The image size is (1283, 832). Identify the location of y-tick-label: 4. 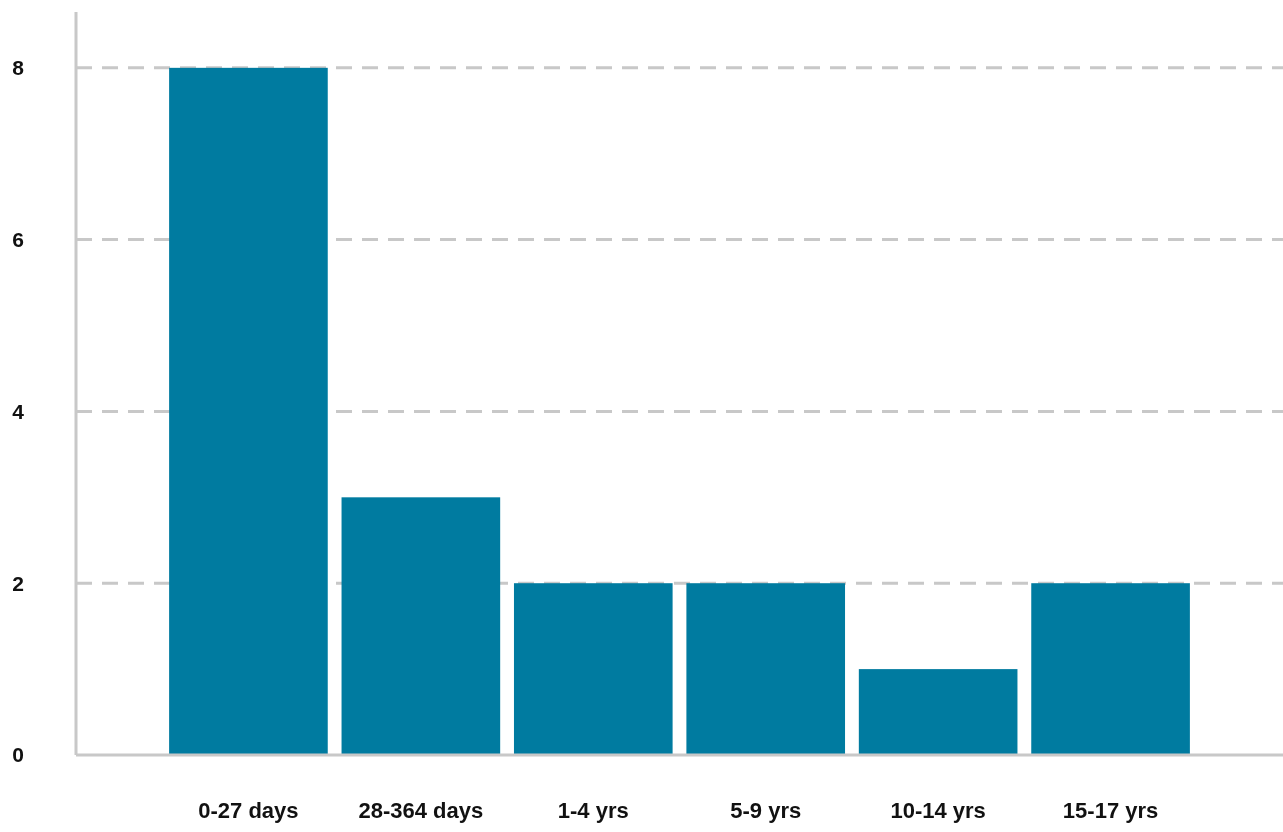
(18, 411).